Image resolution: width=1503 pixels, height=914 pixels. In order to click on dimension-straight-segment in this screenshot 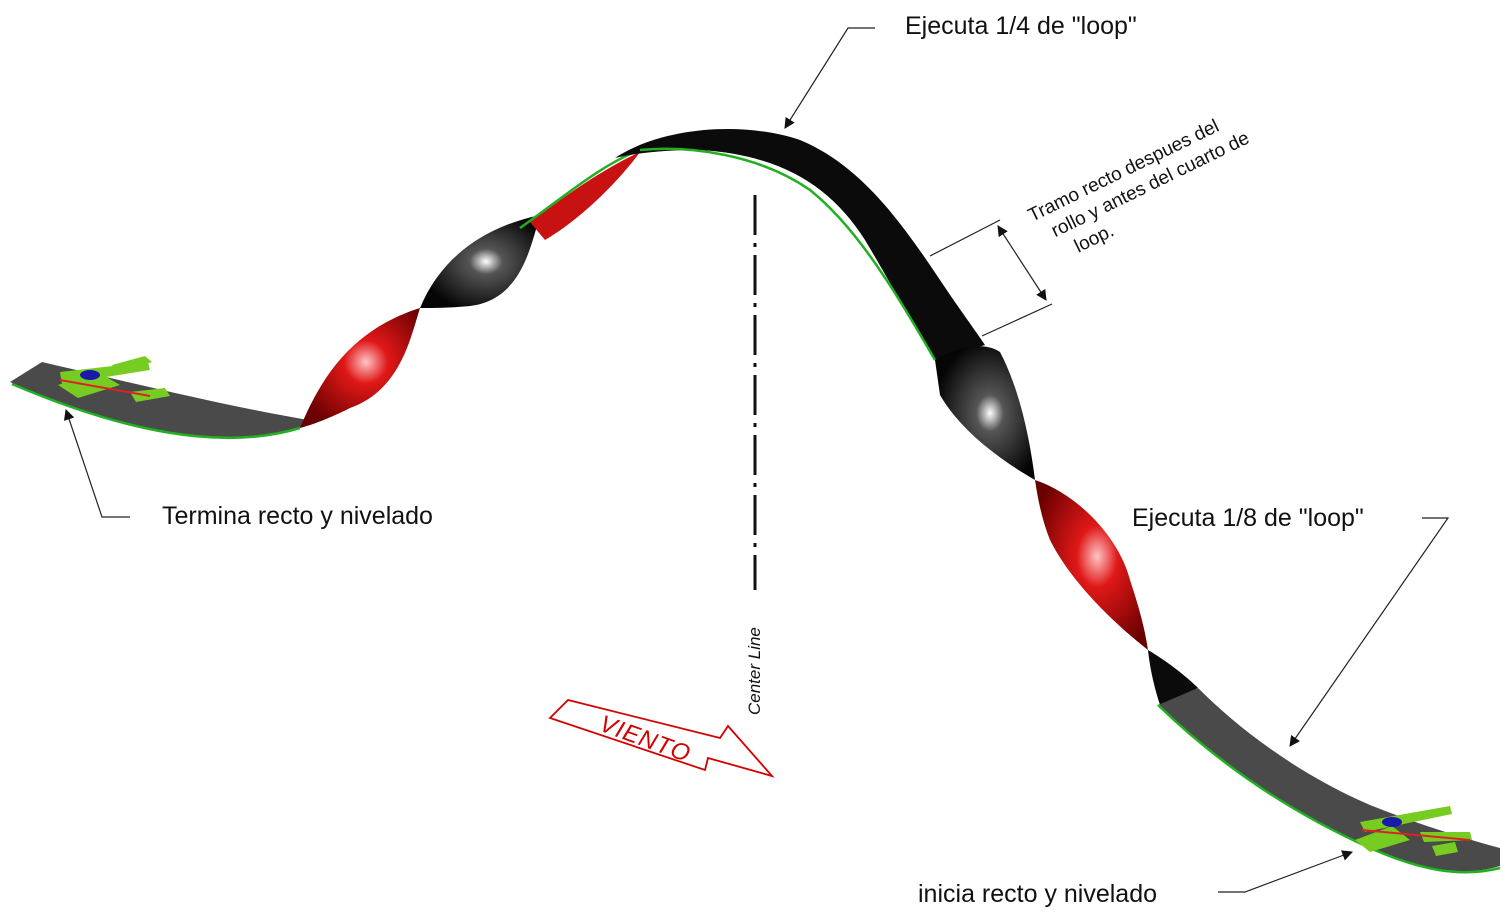, I will do `click(991, 278)`.